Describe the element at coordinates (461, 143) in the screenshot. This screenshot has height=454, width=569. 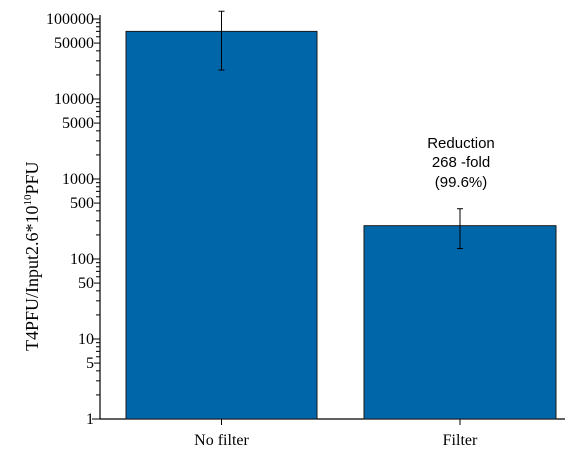
I see `annotation-line-1: Reduction` at that location.